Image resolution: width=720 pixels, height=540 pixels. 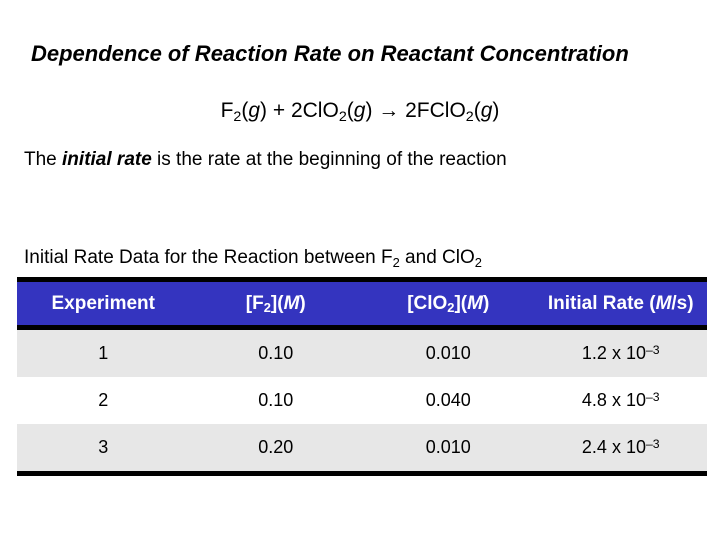 I want to click on column-header-f2-concentration: [F2](M), so click(x=275, y=304).